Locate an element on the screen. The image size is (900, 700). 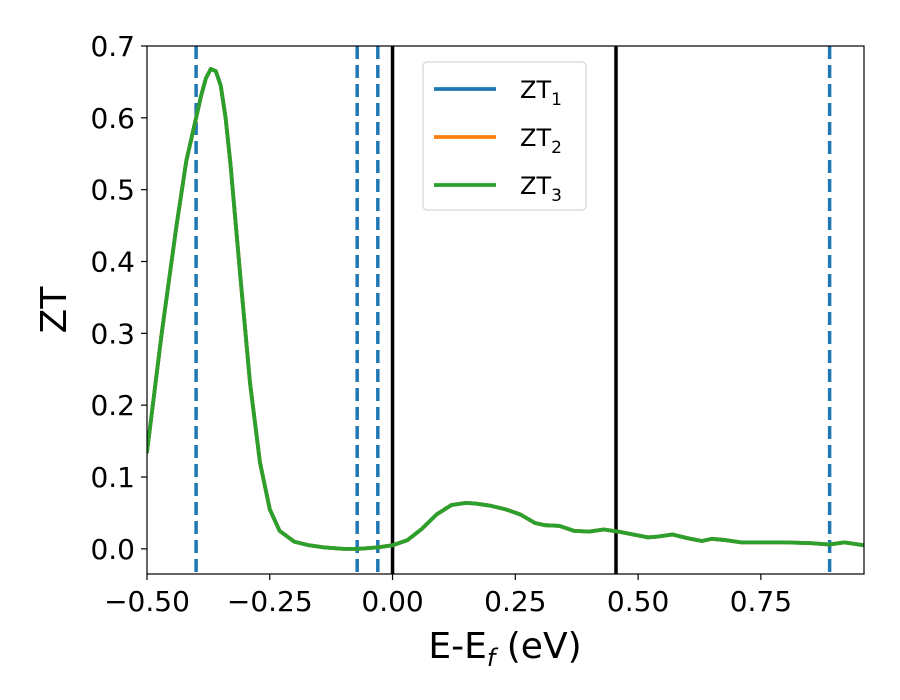
y-tick-label: 0.0 is located at coordinates (112, 549).